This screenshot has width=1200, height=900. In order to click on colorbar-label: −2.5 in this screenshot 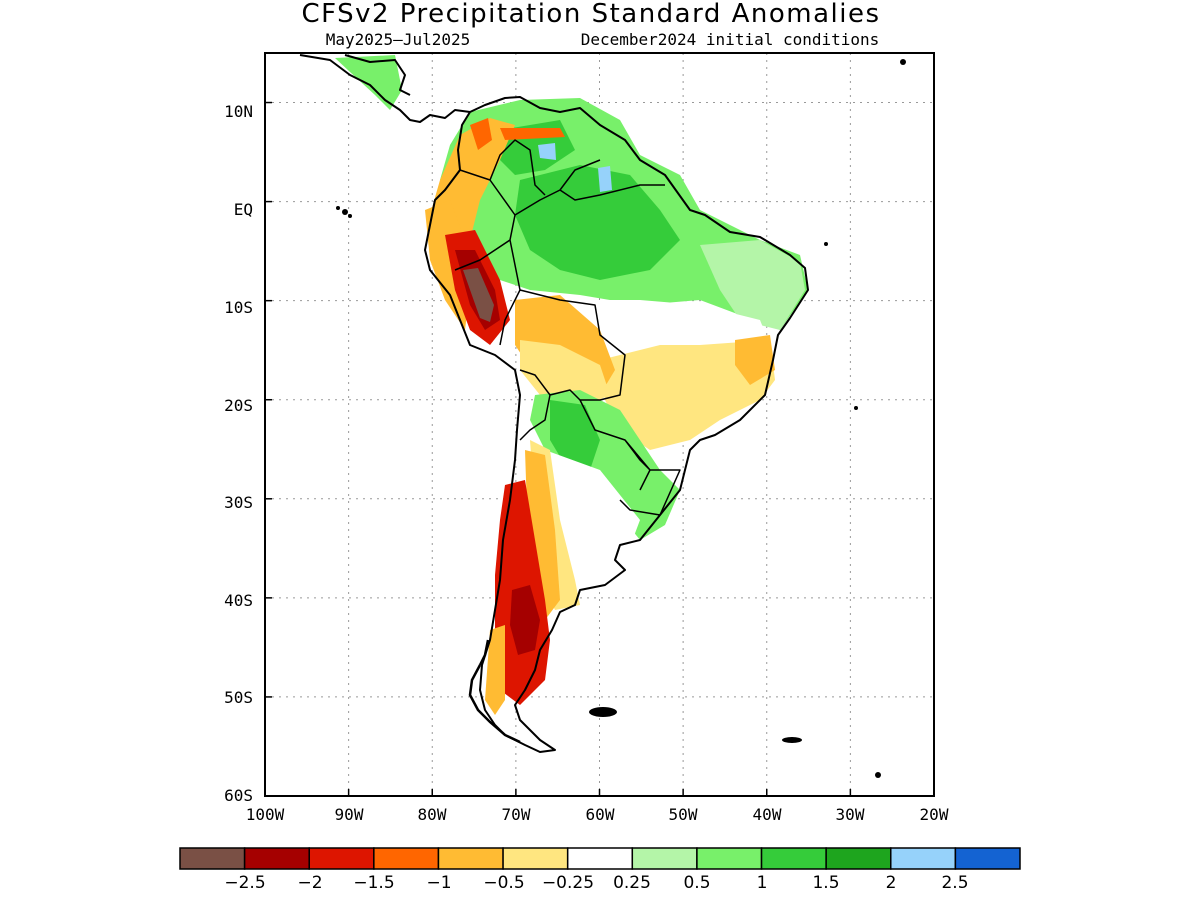, I will do `click(244, 883)`.